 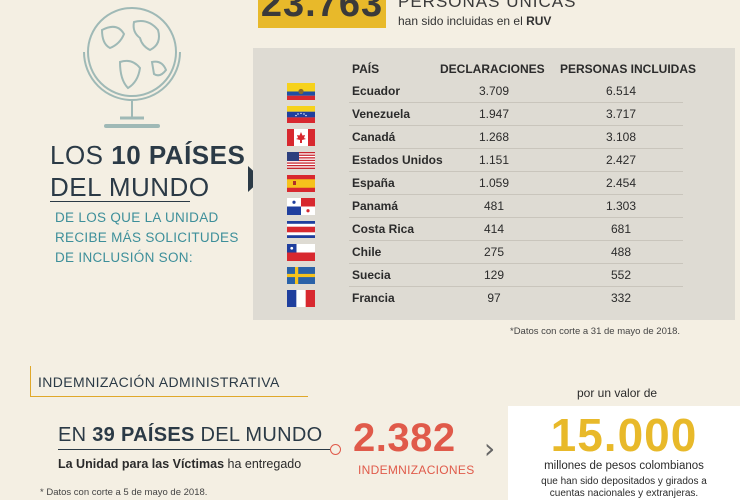 I want to click on table-row: España 1.059 2.454, so click(x=494, y=183).